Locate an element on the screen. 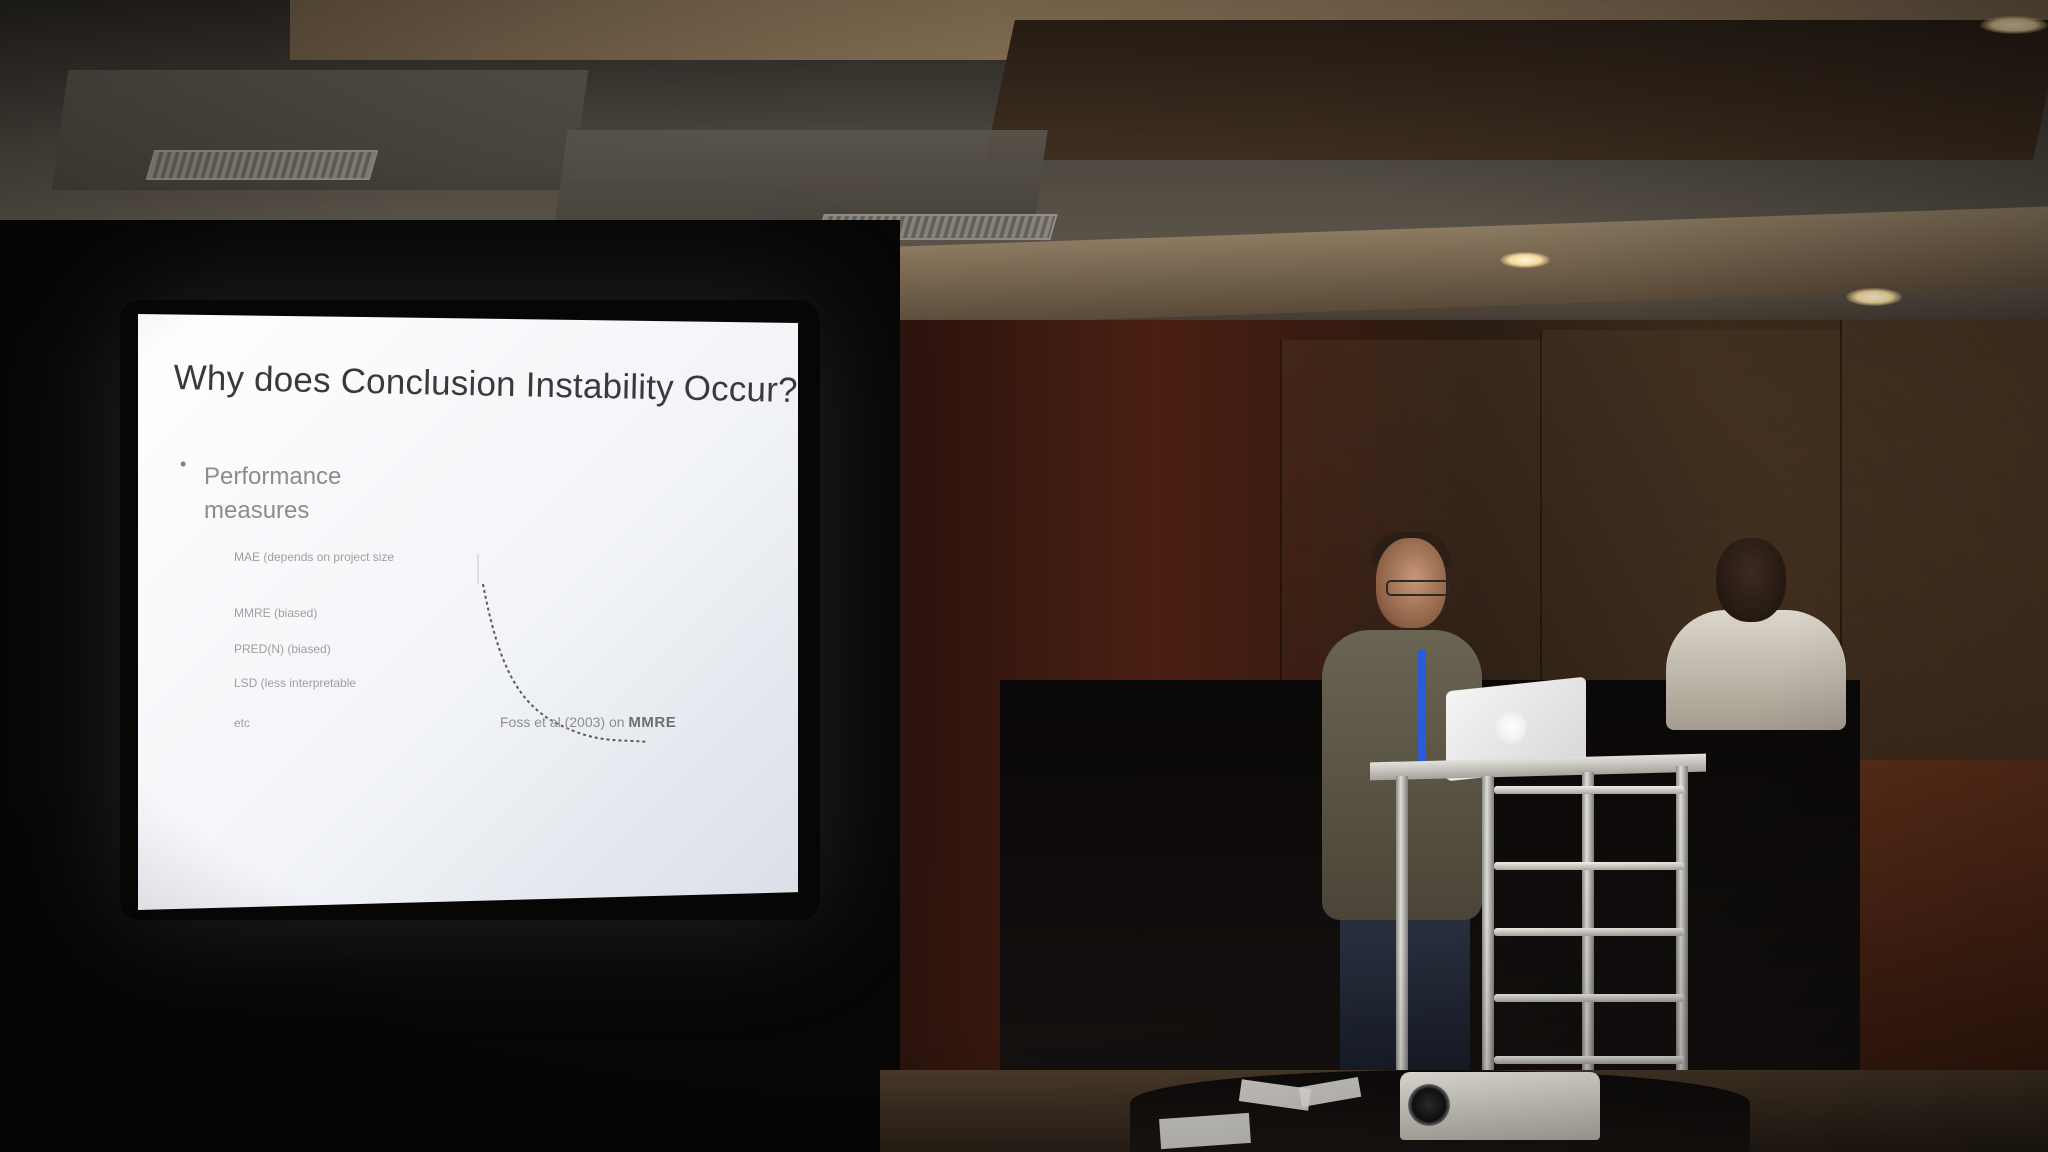 Image resolution: width=2048 pixels, height=1152 pixels. chart-caption-prefix: Foss et al (2003) on is located at coordinates (562, 722).